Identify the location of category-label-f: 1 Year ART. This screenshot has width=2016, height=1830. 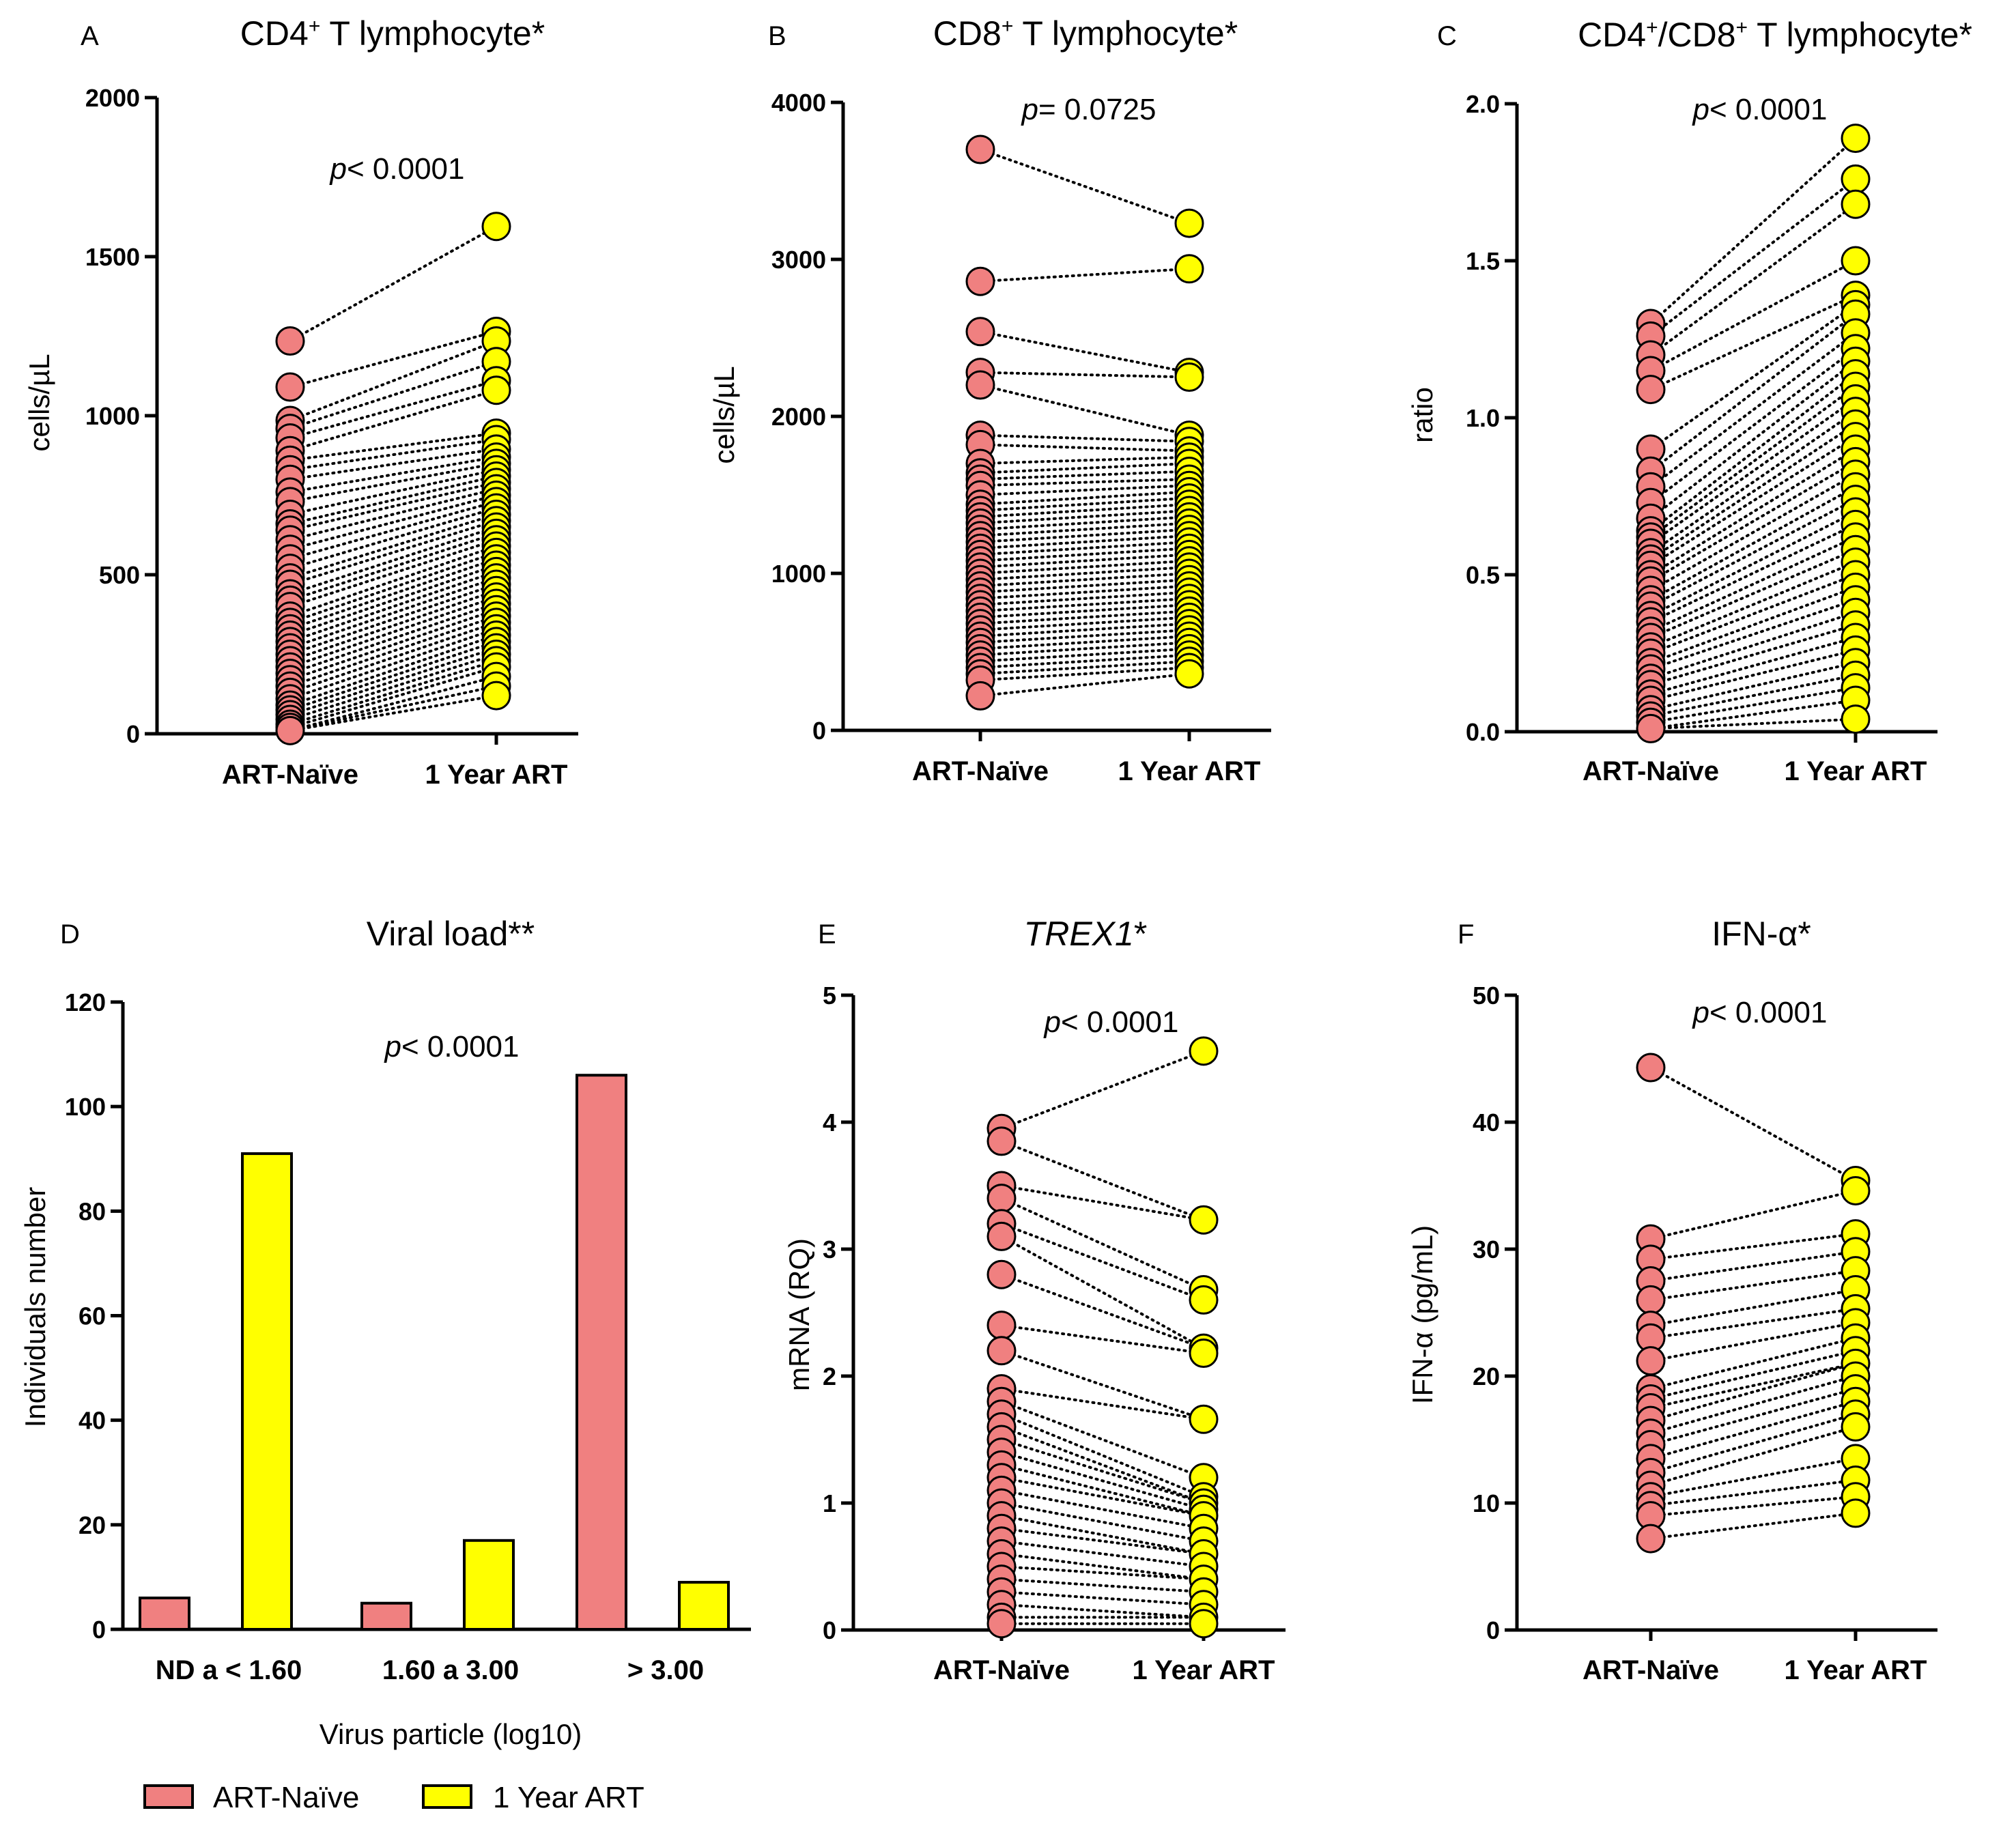
(1855, 1670).